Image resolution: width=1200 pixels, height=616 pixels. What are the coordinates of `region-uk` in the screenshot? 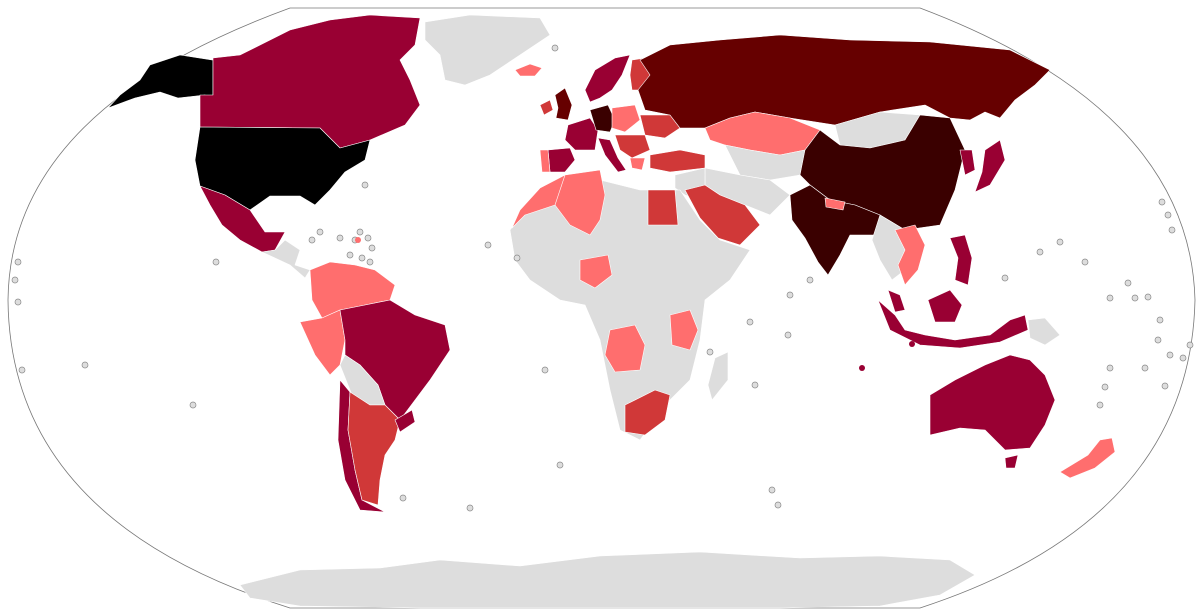 It's located at (563, 104).